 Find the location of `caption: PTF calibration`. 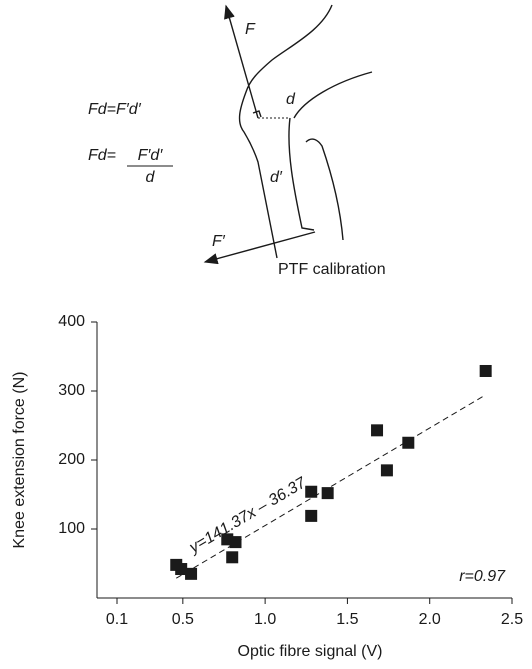

caption: PTF calibration is located at coordinates (332, 269).